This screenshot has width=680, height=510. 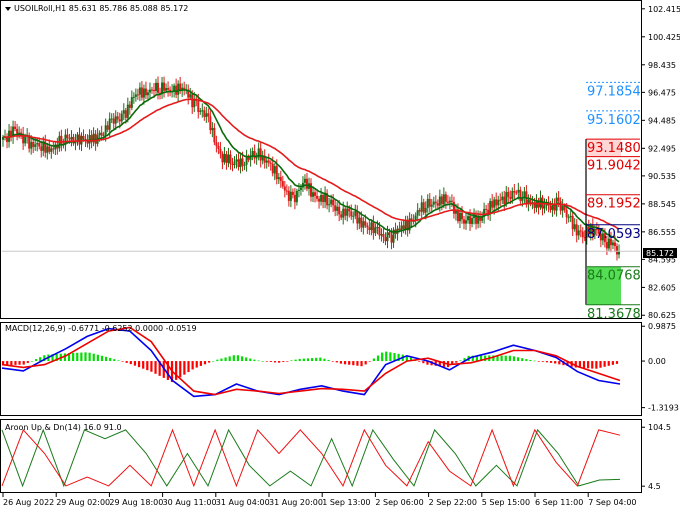 I want to click on aroon-up-line, so click(x=311, y=458).